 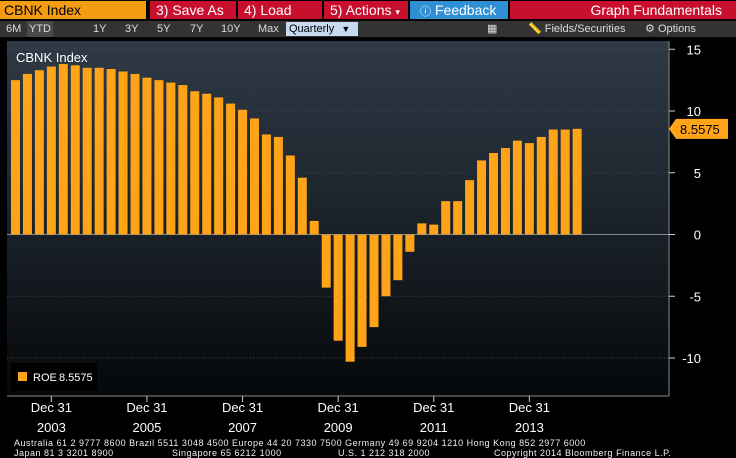 I want to click on last-value-flag, so click(x=698, y=128).